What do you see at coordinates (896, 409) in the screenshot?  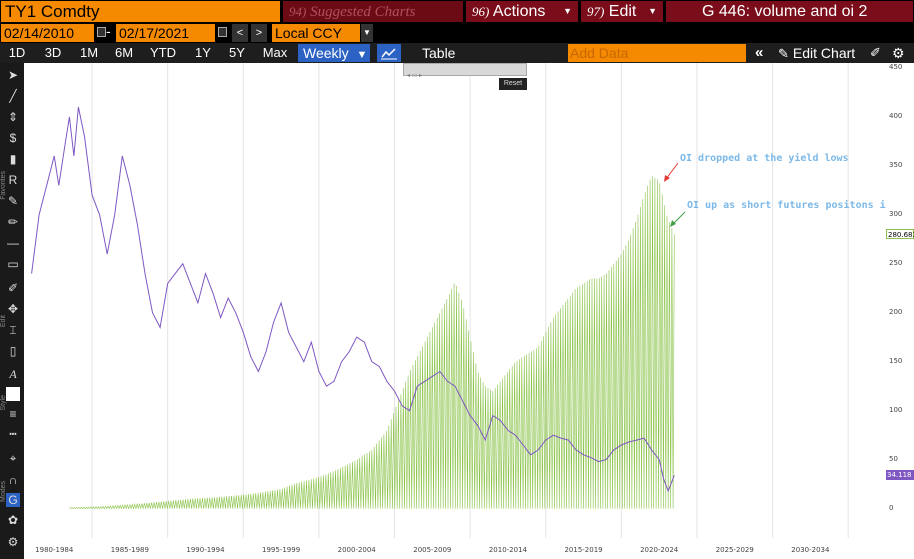 I see `y-tick-label: 100` at bounding box center [896, 409].